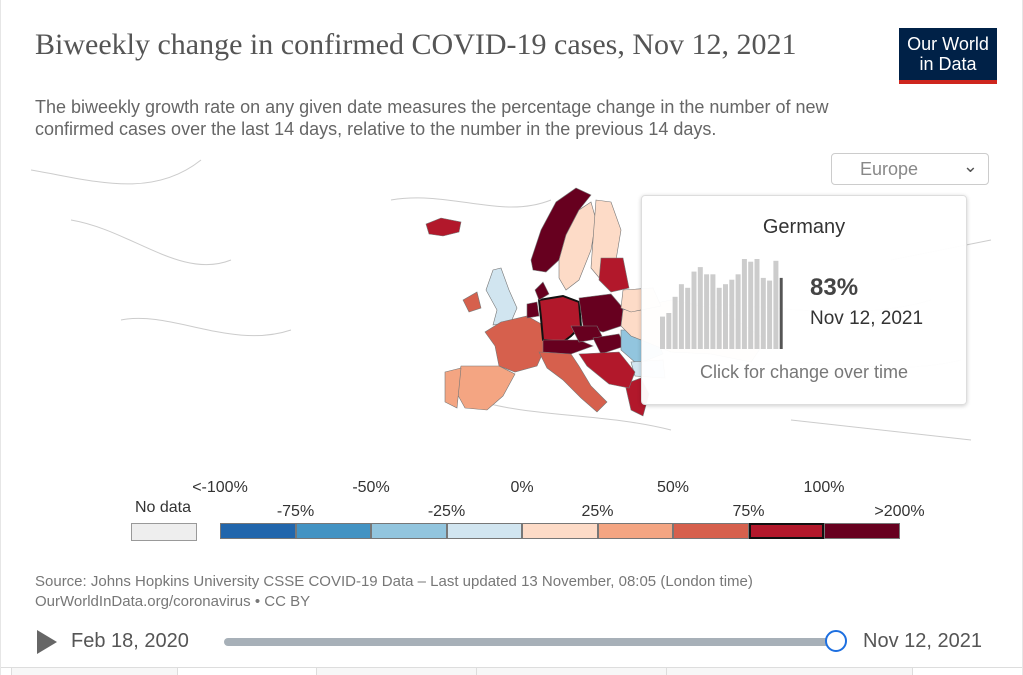 Image resolution: width=1023 pixels, height=675 pixels. I want to click on timeline-end: Nov 12, 2021, so click(922, 641).